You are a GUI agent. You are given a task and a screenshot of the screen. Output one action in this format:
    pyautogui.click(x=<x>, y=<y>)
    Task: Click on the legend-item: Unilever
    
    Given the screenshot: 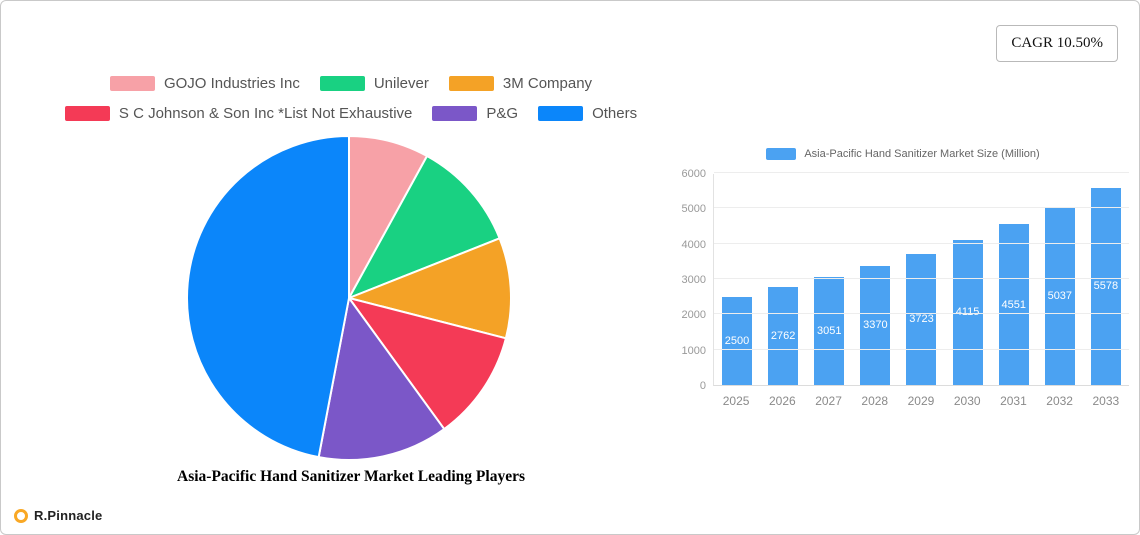 What is the action you would take?
    pyautogui.click(x=374, y=83)
    